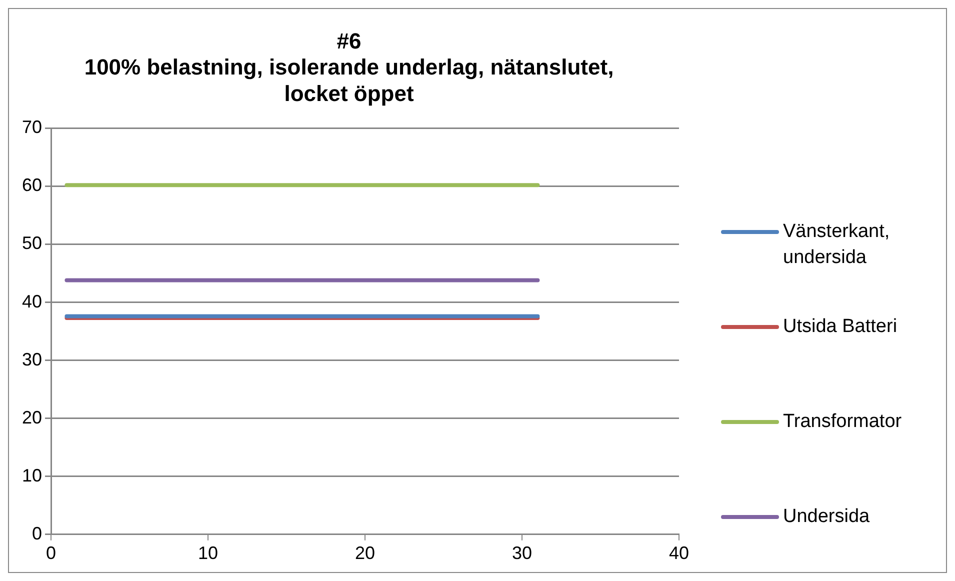 The image size is (955, 581). Describe the element at coordinates (208, 553) in the screenshot. I see `x-tick-label: 10` at that location.